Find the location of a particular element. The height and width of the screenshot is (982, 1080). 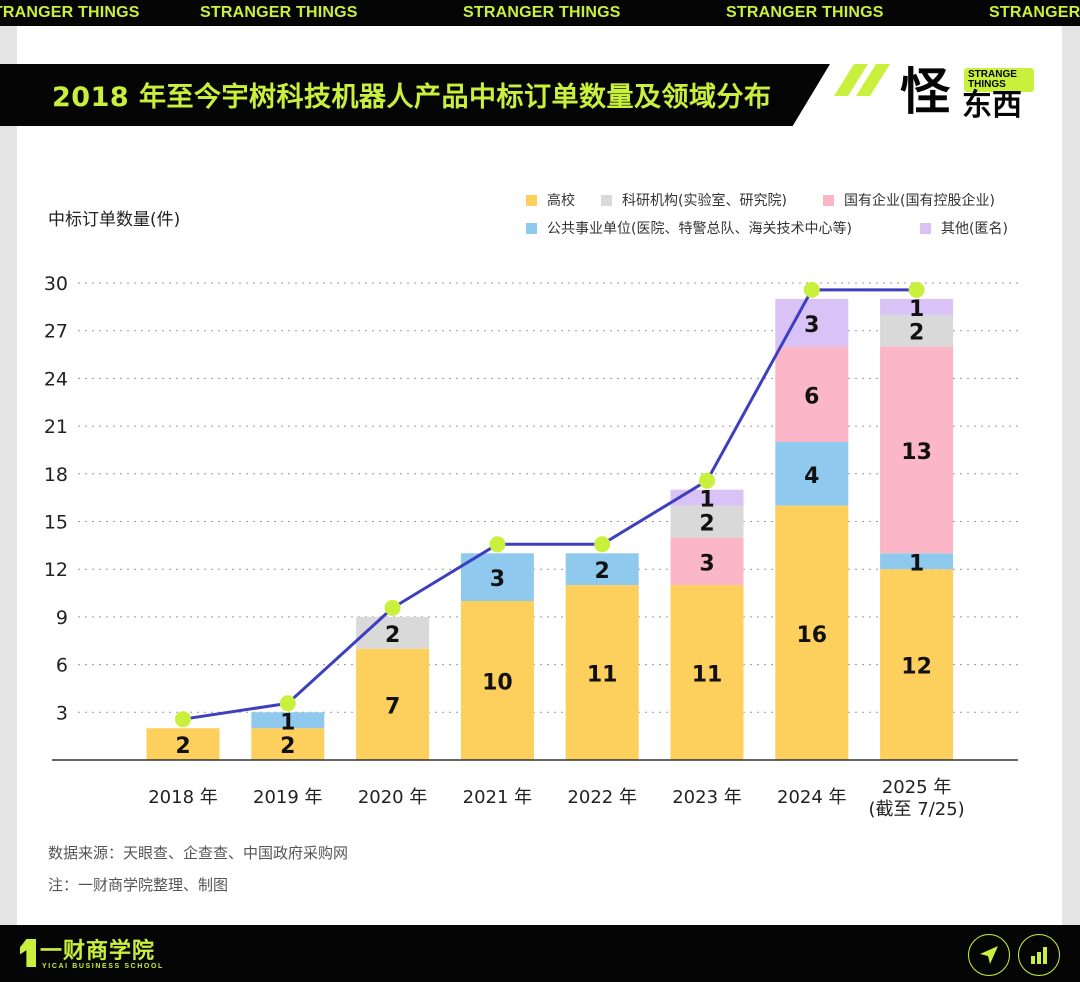

data-label: 13 is located at coordinates (916, 452).